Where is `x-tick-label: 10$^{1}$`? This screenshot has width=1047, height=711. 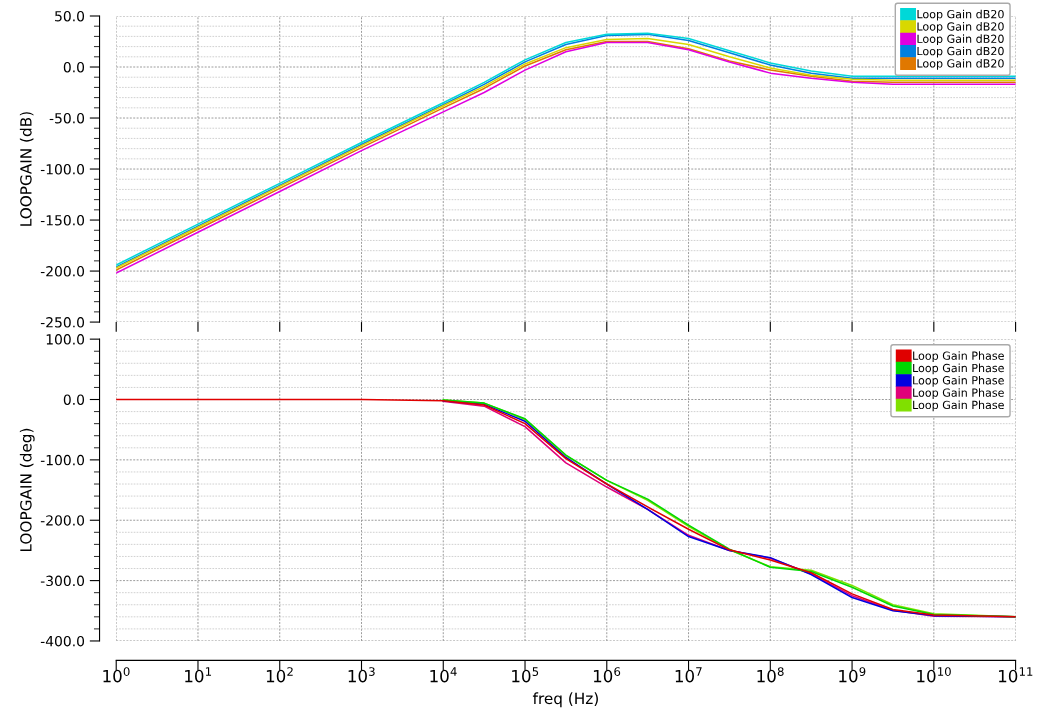
x-tick-label: 10$^{1}$ is located at coordinates (198, 675).